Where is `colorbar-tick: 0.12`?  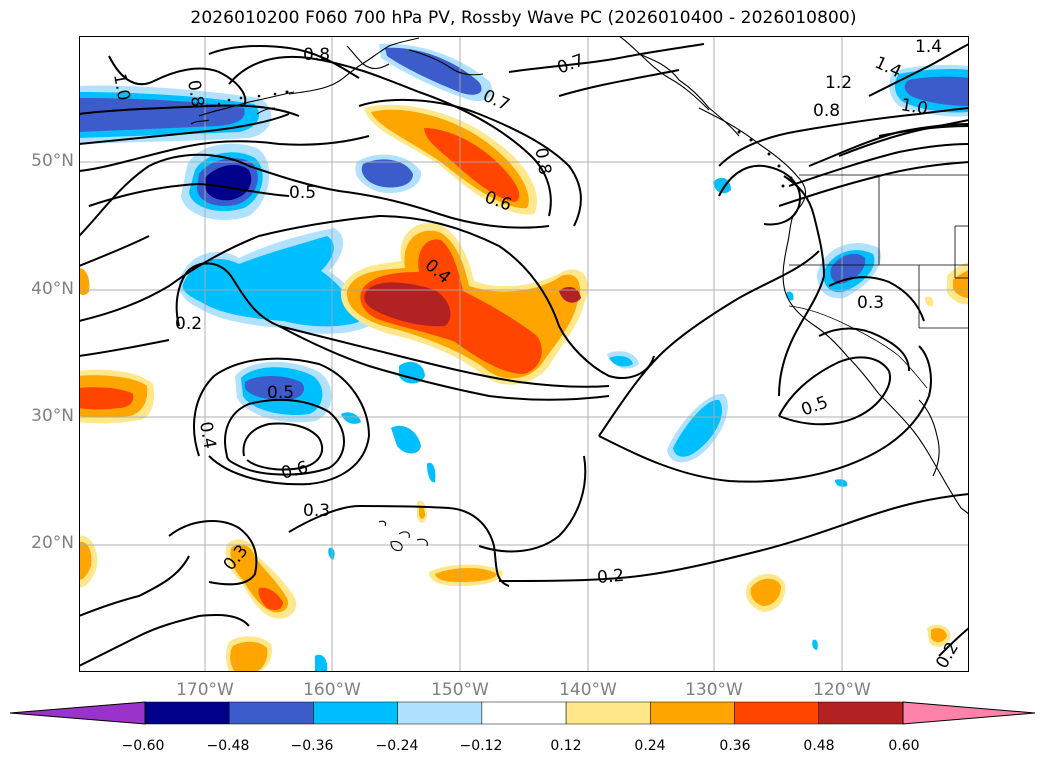 colorbar-tick: 0.12 is located at coordinates (566, 746).